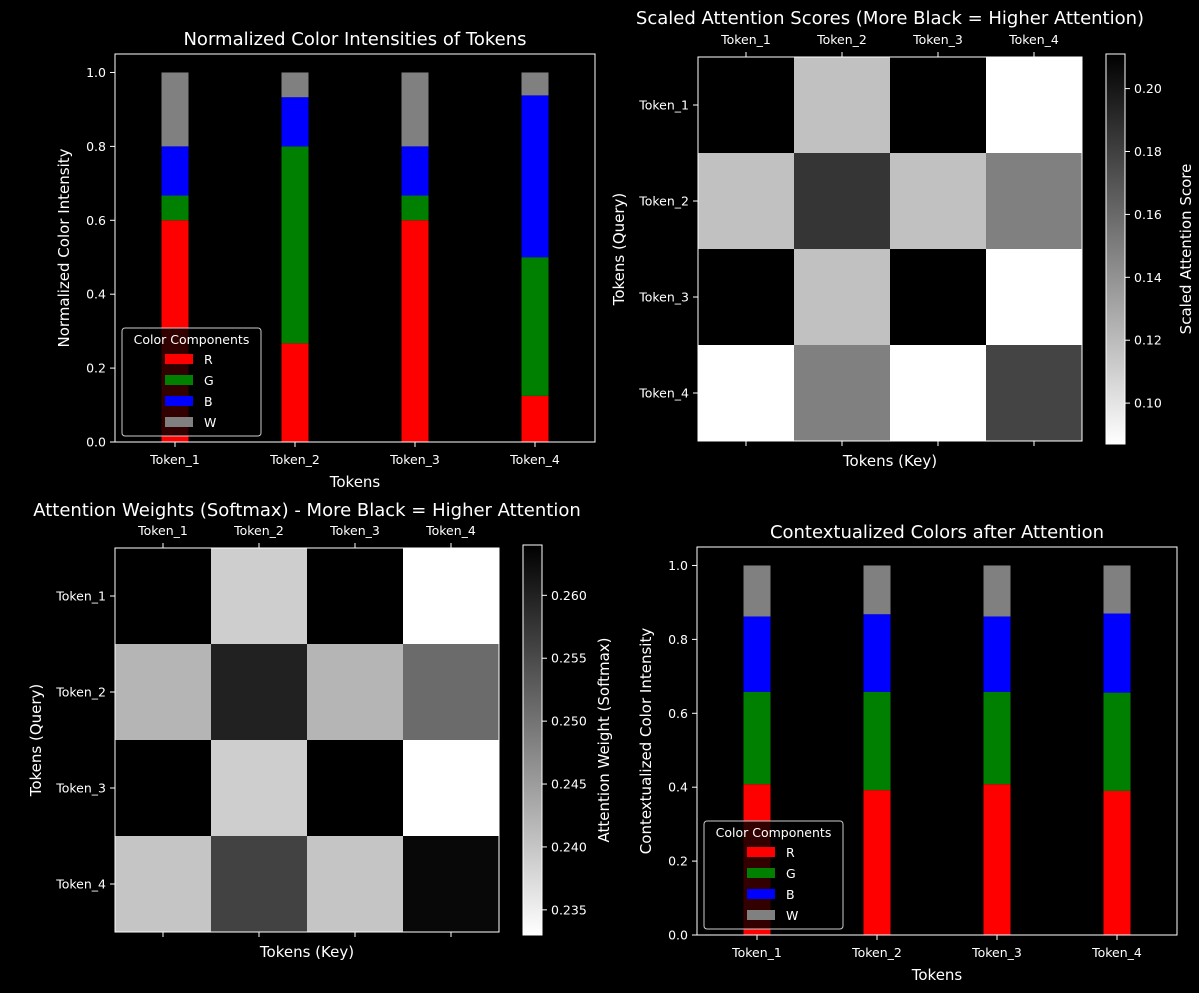 The width and height of the screenshot is (1199, 993). Describe the element at coordinates (569, 846) in the screenshot. I see `colorbar-tick-label: 0.240` at that location.